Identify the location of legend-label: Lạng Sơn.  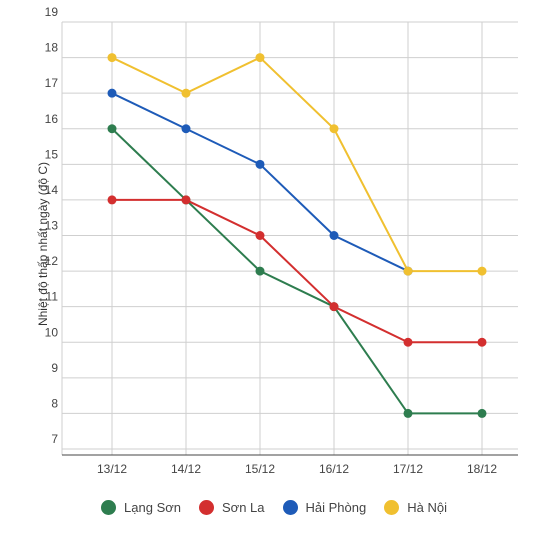
(152, 507).